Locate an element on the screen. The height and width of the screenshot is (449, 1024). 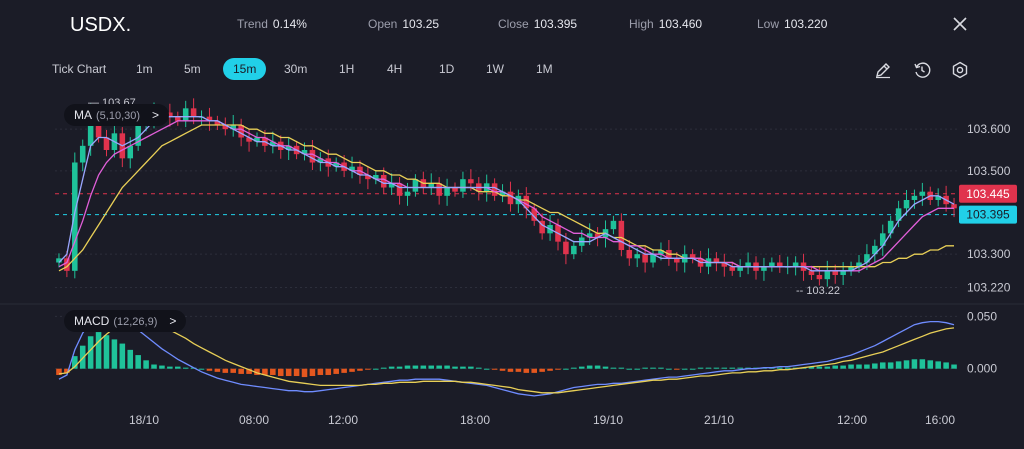
close-icon is located at coordinates (960, 24).